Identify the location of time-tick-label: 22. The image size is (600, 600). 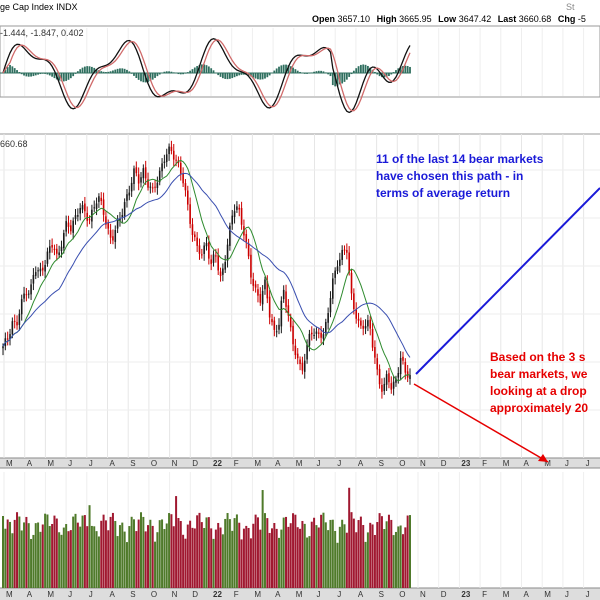
(217, 463).